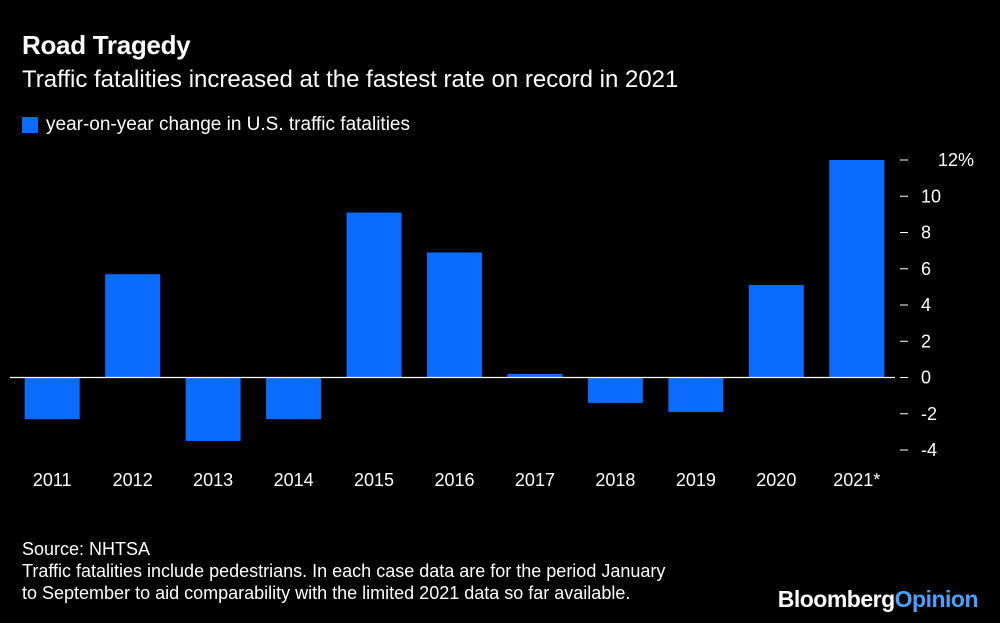 The image size is (1000, 623). What do you see at coordinates (133, 326) in the screenshot?
I see `bar-2012` at bounding box center [133, 326].